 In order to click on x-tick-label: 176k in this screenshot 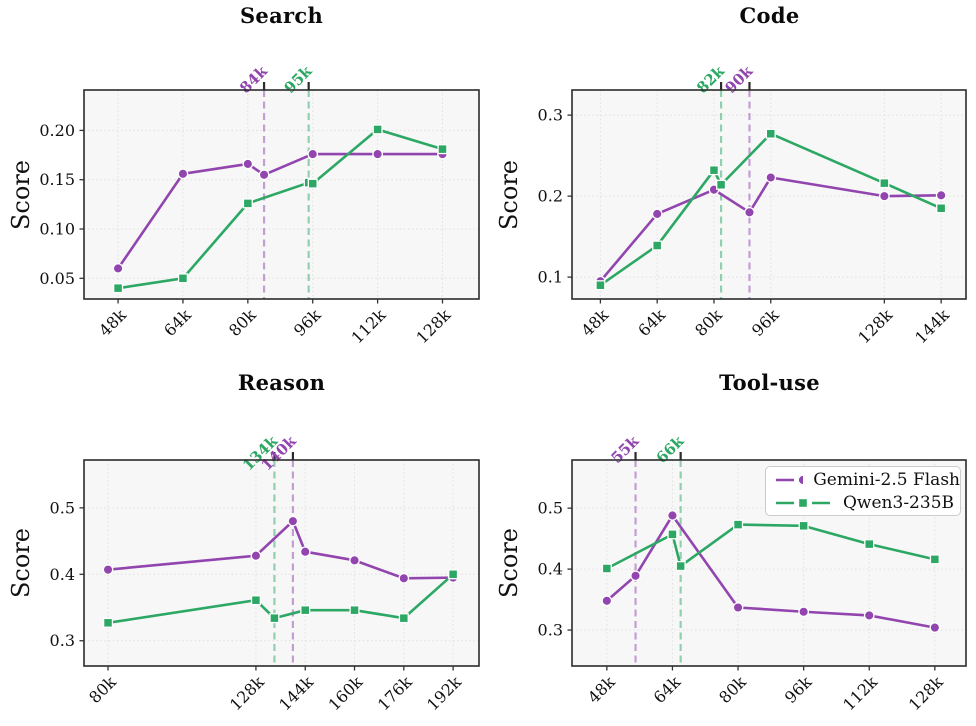, I will do `click(395, 693)`.